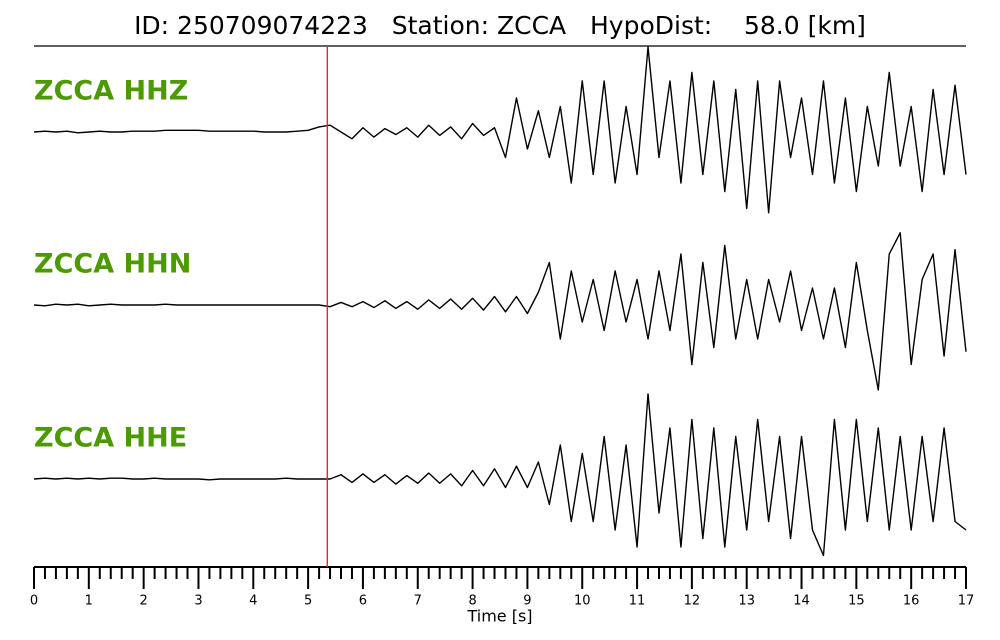 The height and width of the screenshot is (640, 1000). What do you see at coordinates (966, 601) in the screenshot?
I see `x-tick-label: 17` at bounding box center [966, 601].